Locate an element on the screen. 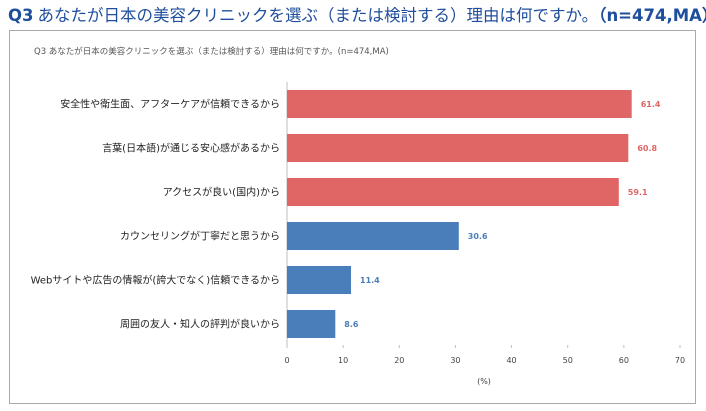 Image resolution: width=706 pixels, height=411 pixels. value-label: 30.6 is located at coordinates (478, 236).